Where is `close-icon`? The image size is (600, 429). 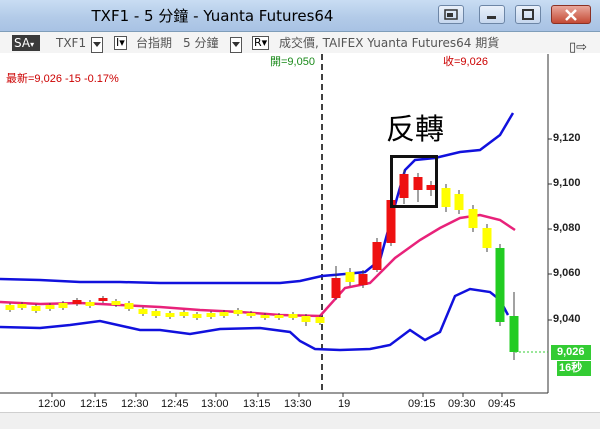
close-icon is located at coordinates (571, 14).